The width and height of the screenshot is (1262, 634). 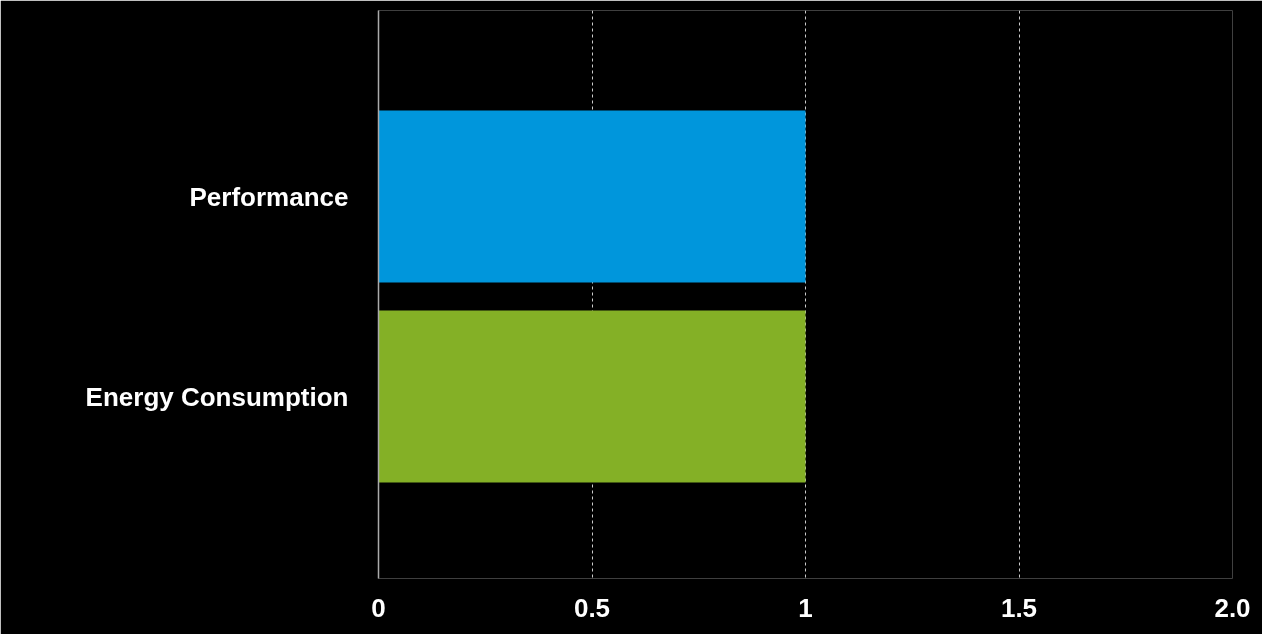 I want to click on y-tick-label: Energy Consumption, so click(x=217, y=396).